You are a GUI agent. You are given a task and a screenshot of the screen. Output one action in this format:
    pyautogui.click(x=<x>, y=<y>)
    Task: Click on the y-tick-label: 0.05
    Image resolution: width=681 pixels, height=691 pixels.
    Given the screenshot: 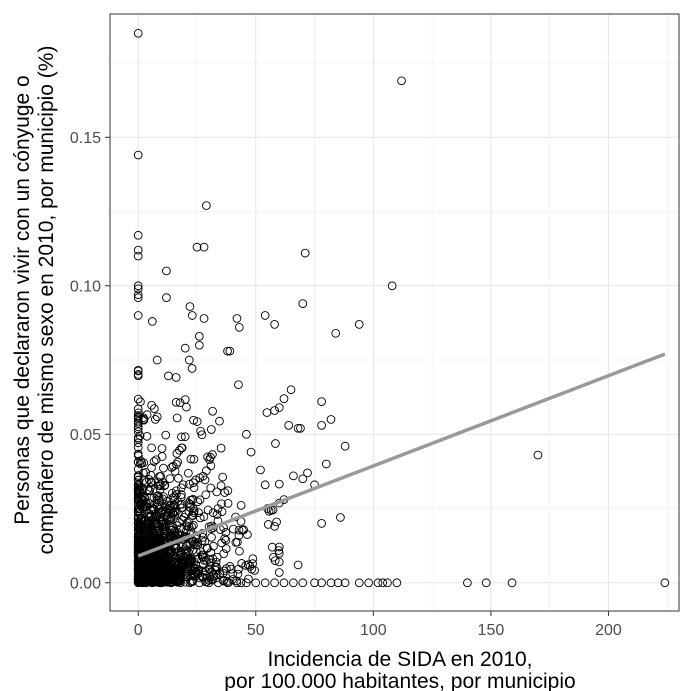 What is the action you would take?
    pyautogui.click(x=85, y=435)
    